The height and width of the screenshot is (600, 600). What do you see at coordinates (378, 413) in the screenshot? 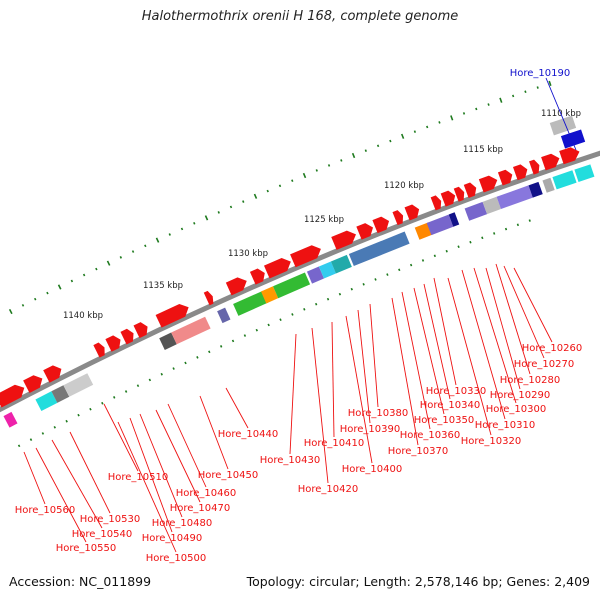
I see `gene-label: Hore_10380` at bounding box center [378, 413].